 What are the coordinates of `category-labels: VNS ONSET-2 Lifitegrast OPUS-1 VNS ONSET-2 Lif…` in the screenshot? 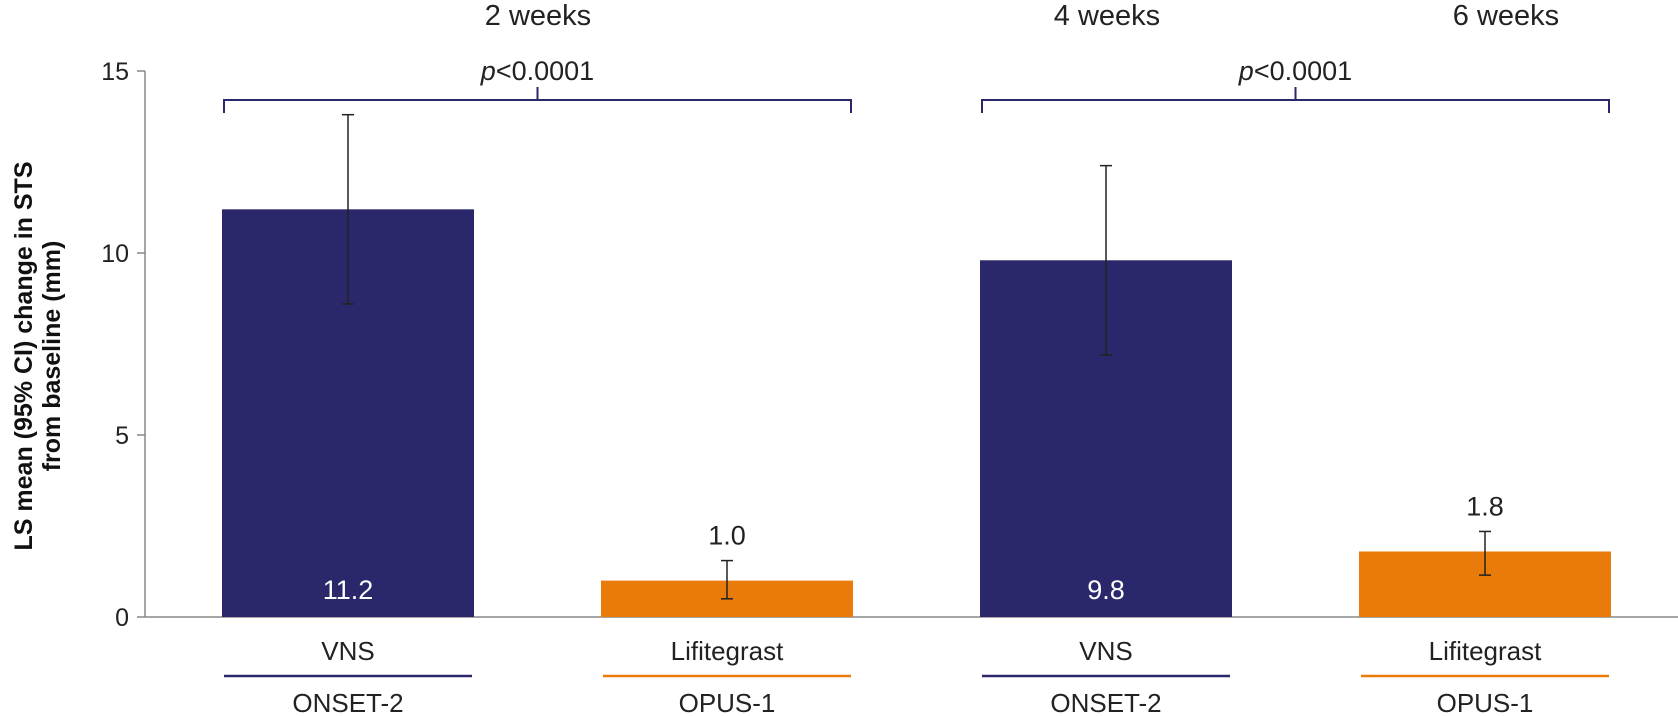 It's located at (916, 676).